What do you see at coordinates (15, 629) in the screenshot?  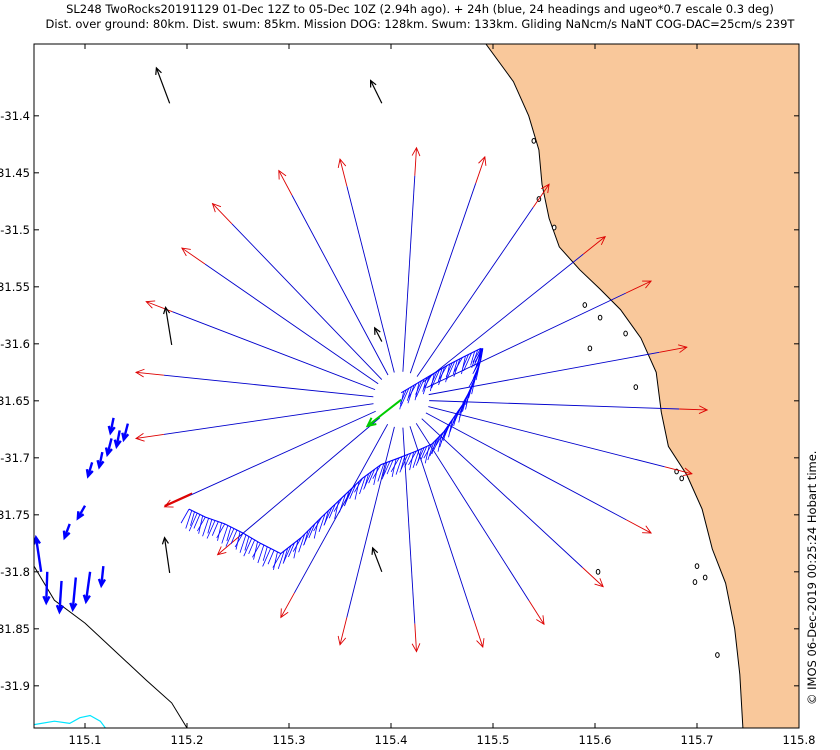 I see `y-tick-label-9: -31.85` at bounding box center [15, 629].